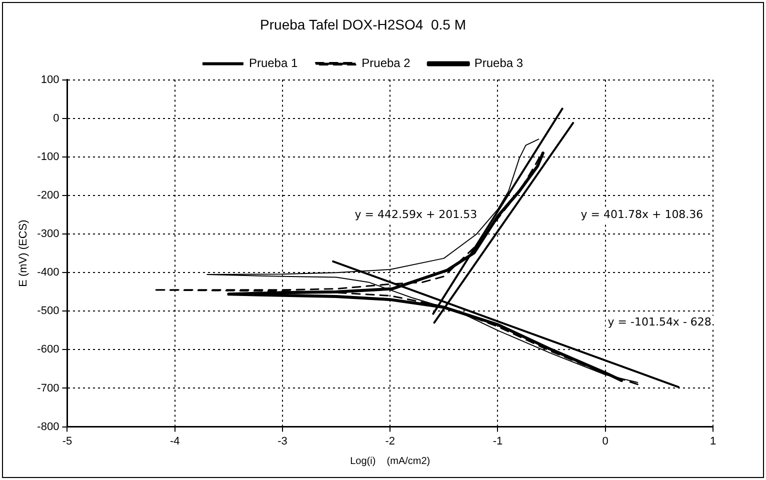  Describe the element at coordinates (67, 441) in the screenshot. I see `x-tick-label: -5` at that location.